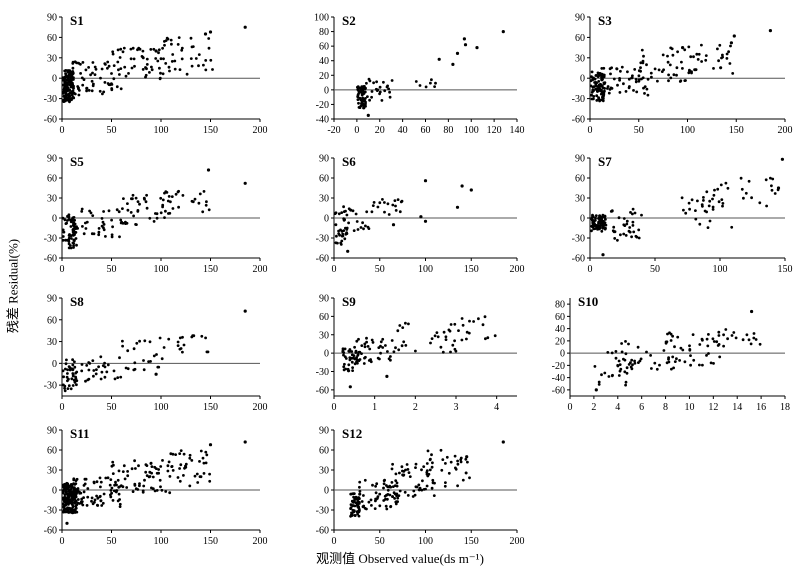  I want to click on y-tick-label: 0, so click(54, 491).